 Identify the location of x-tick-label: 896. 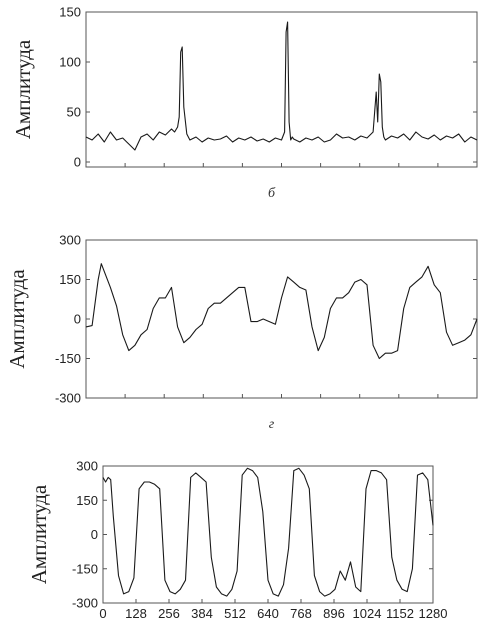
(334, 613).